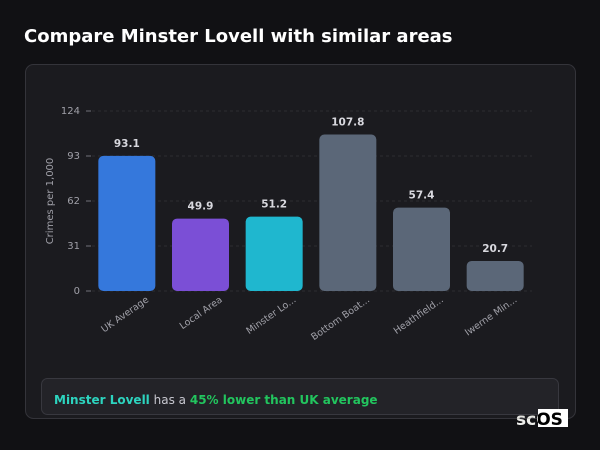 This screenshot has width=600, height=450. What do you see at coordinates (495, 249) in the screenshot?
I see `value-label: 20.7` at bounding box center [495, 249].